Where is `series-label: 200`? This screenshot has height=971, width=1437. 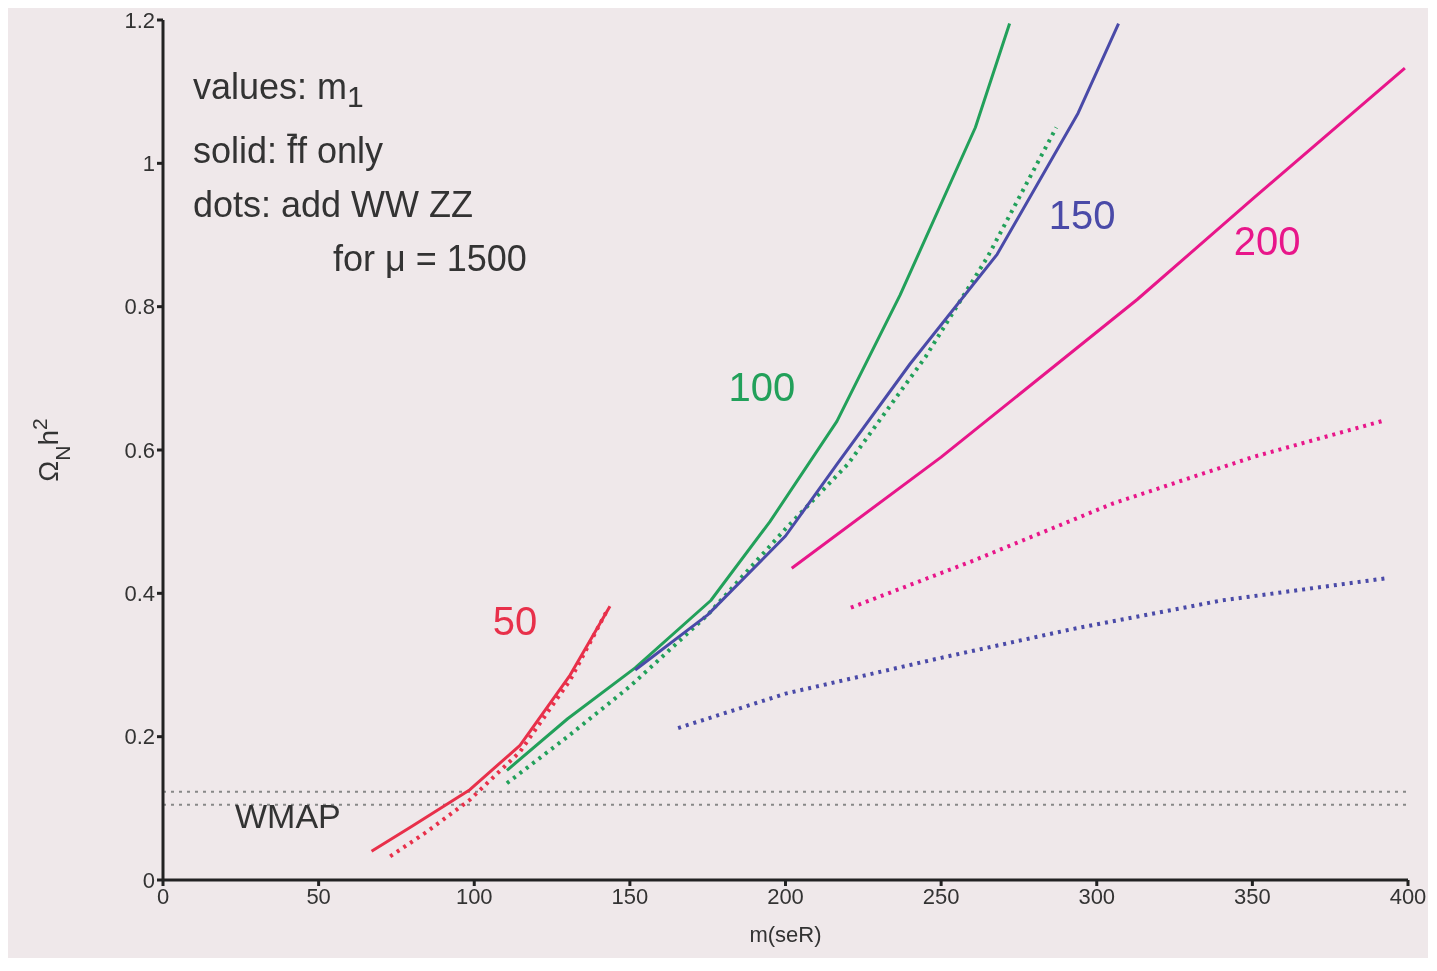 series-label: 200 is located at coordinates (1267, 240).